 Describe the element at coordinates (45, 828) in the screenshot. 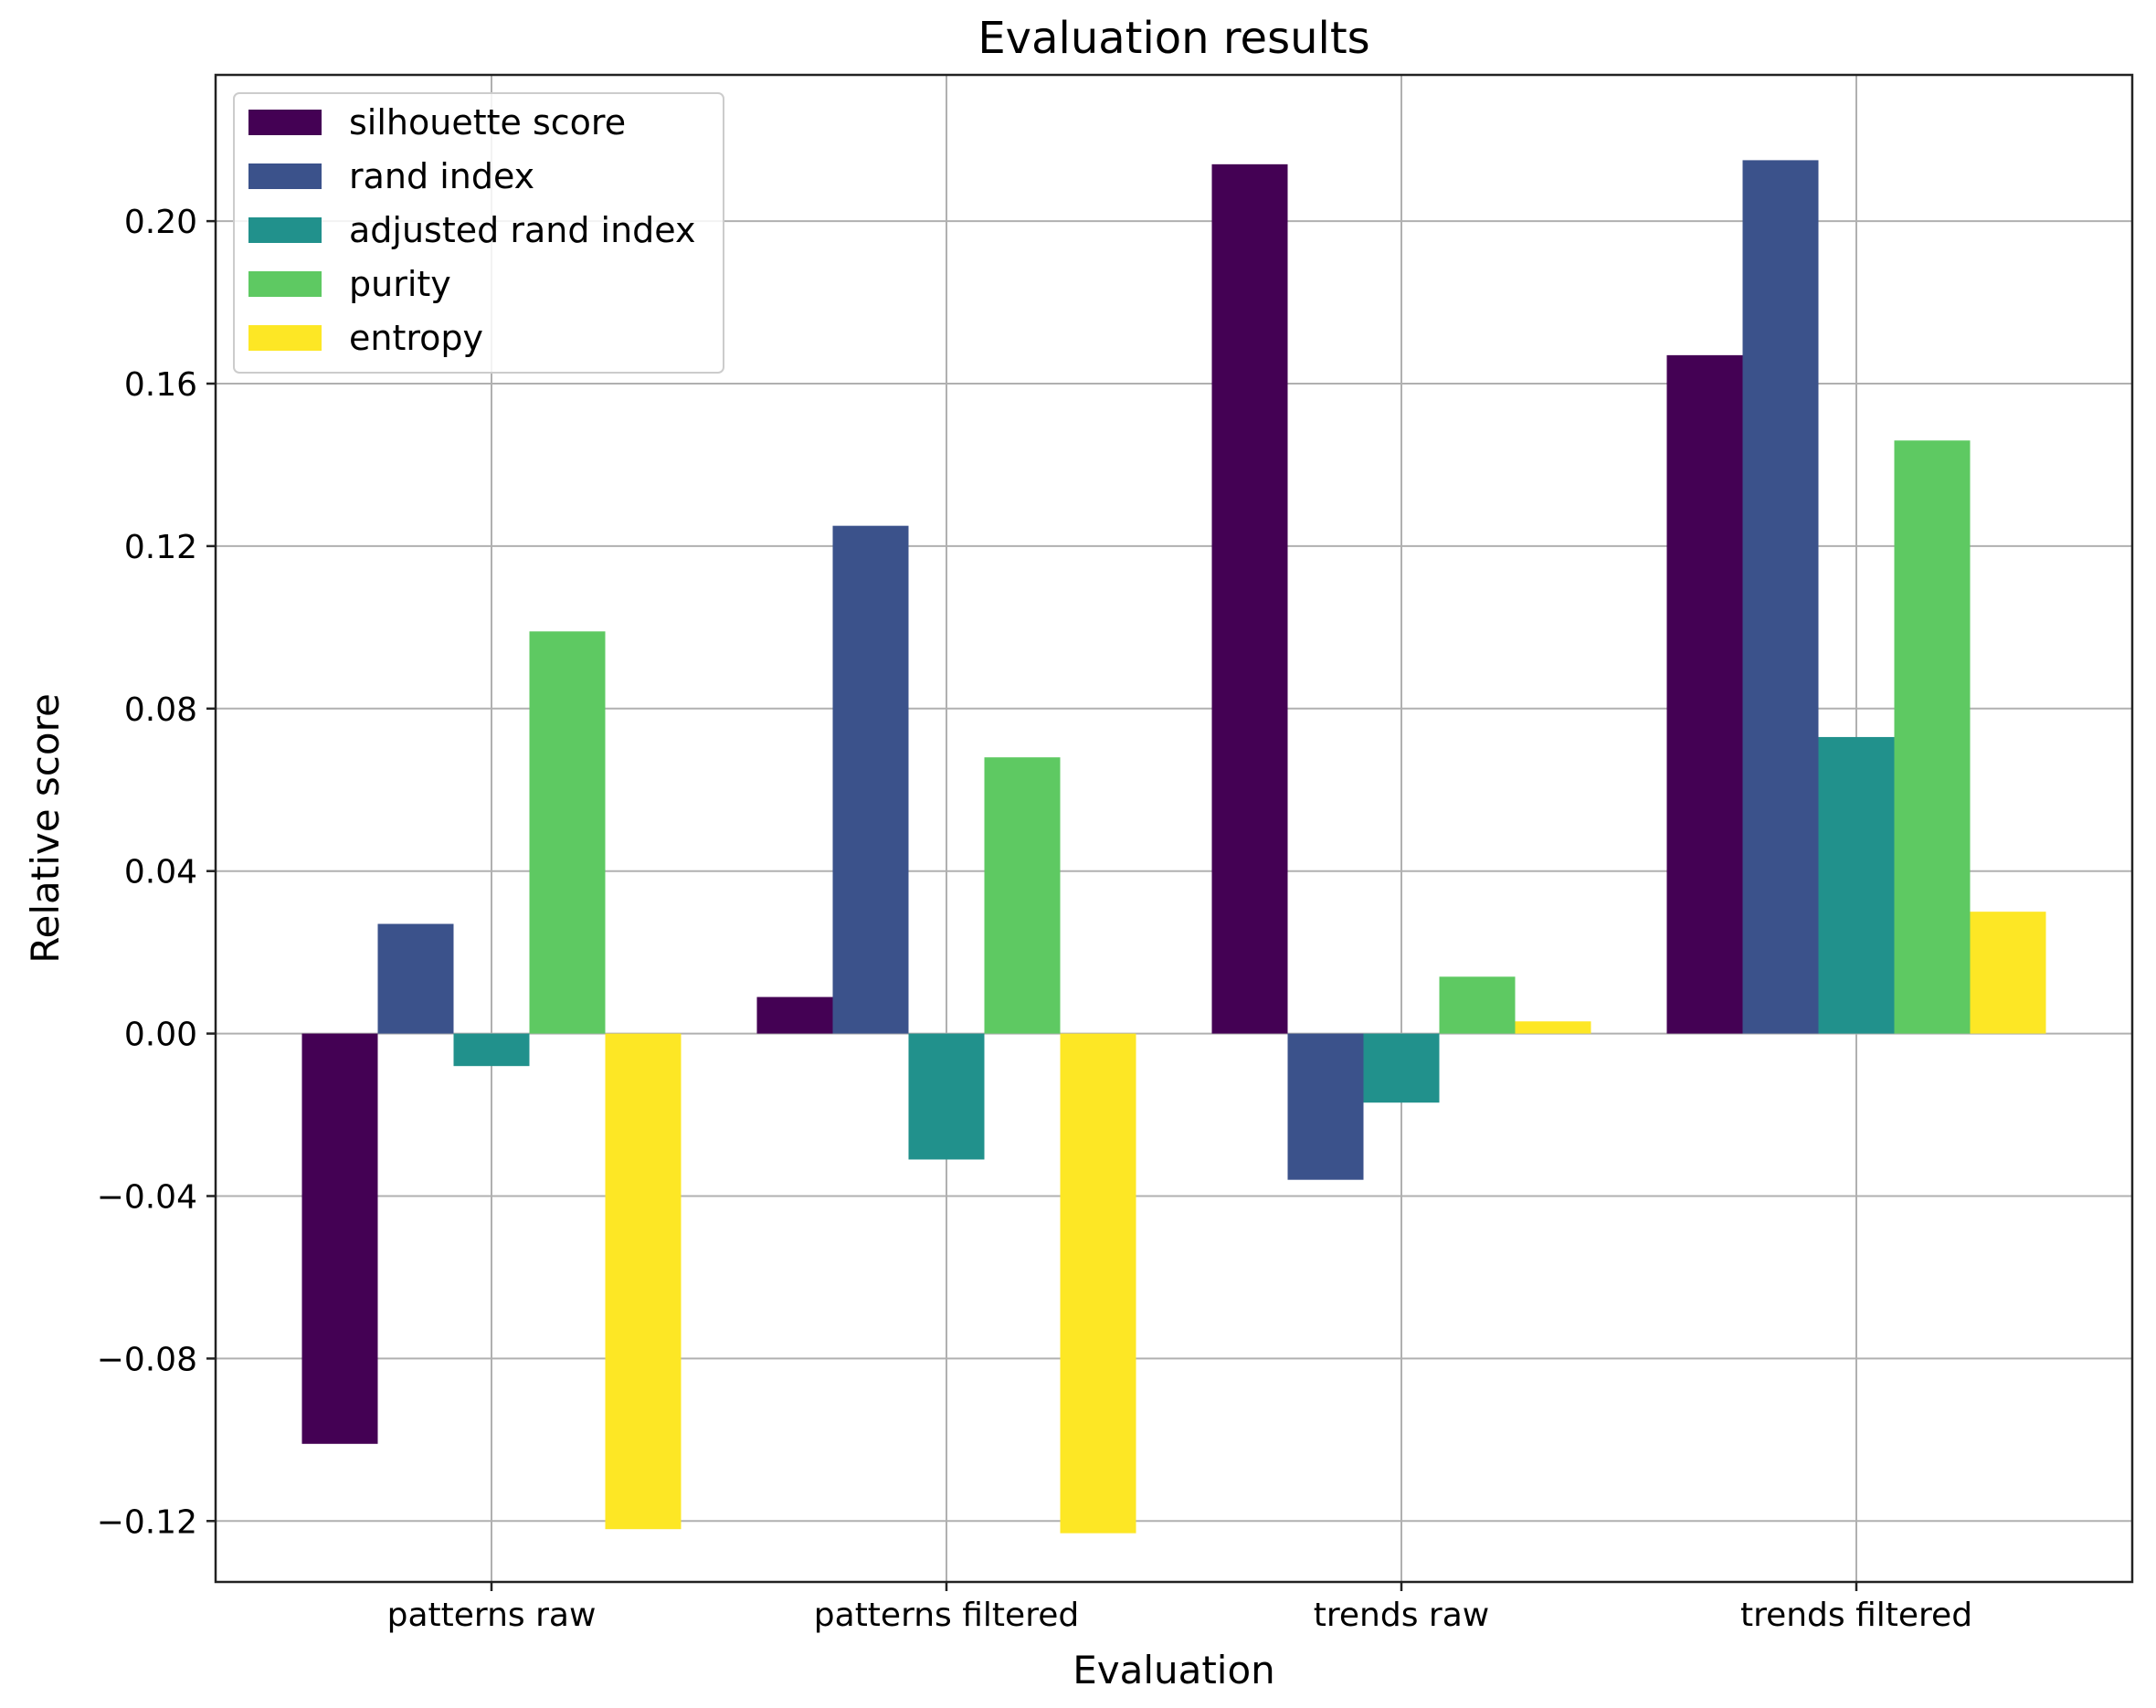

I see `y-axis-label: Relative score` at that location.